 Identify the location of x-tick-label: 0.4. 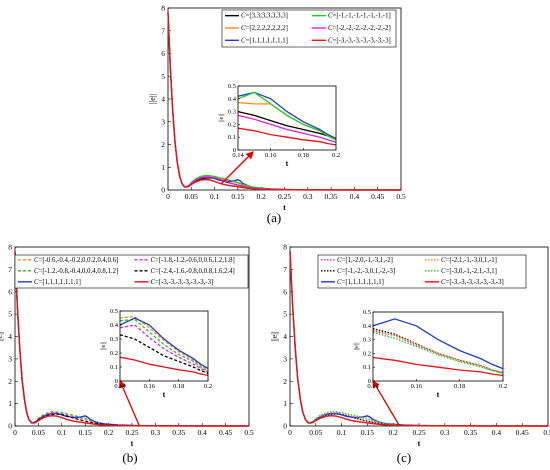
(203, 432).